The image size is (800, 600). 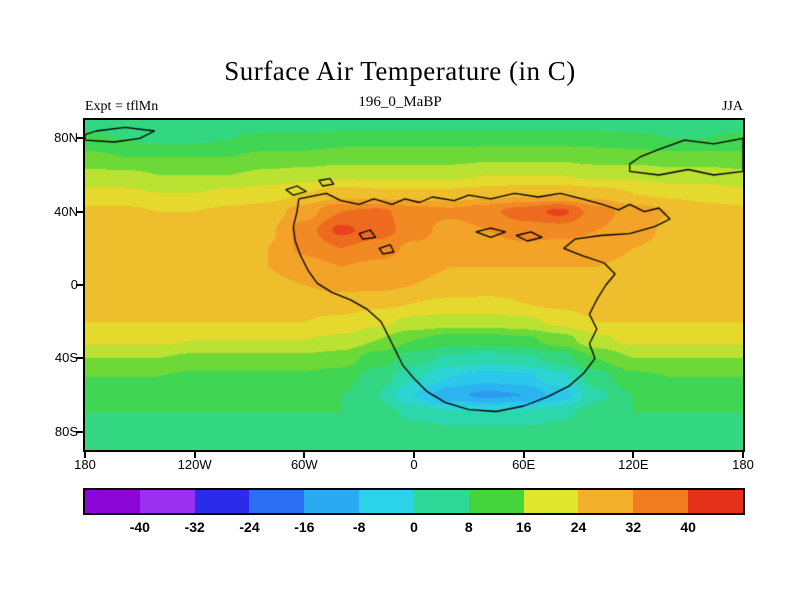 I want to click on colorbar-boundary-label: 24, so click(x=578, y=527).